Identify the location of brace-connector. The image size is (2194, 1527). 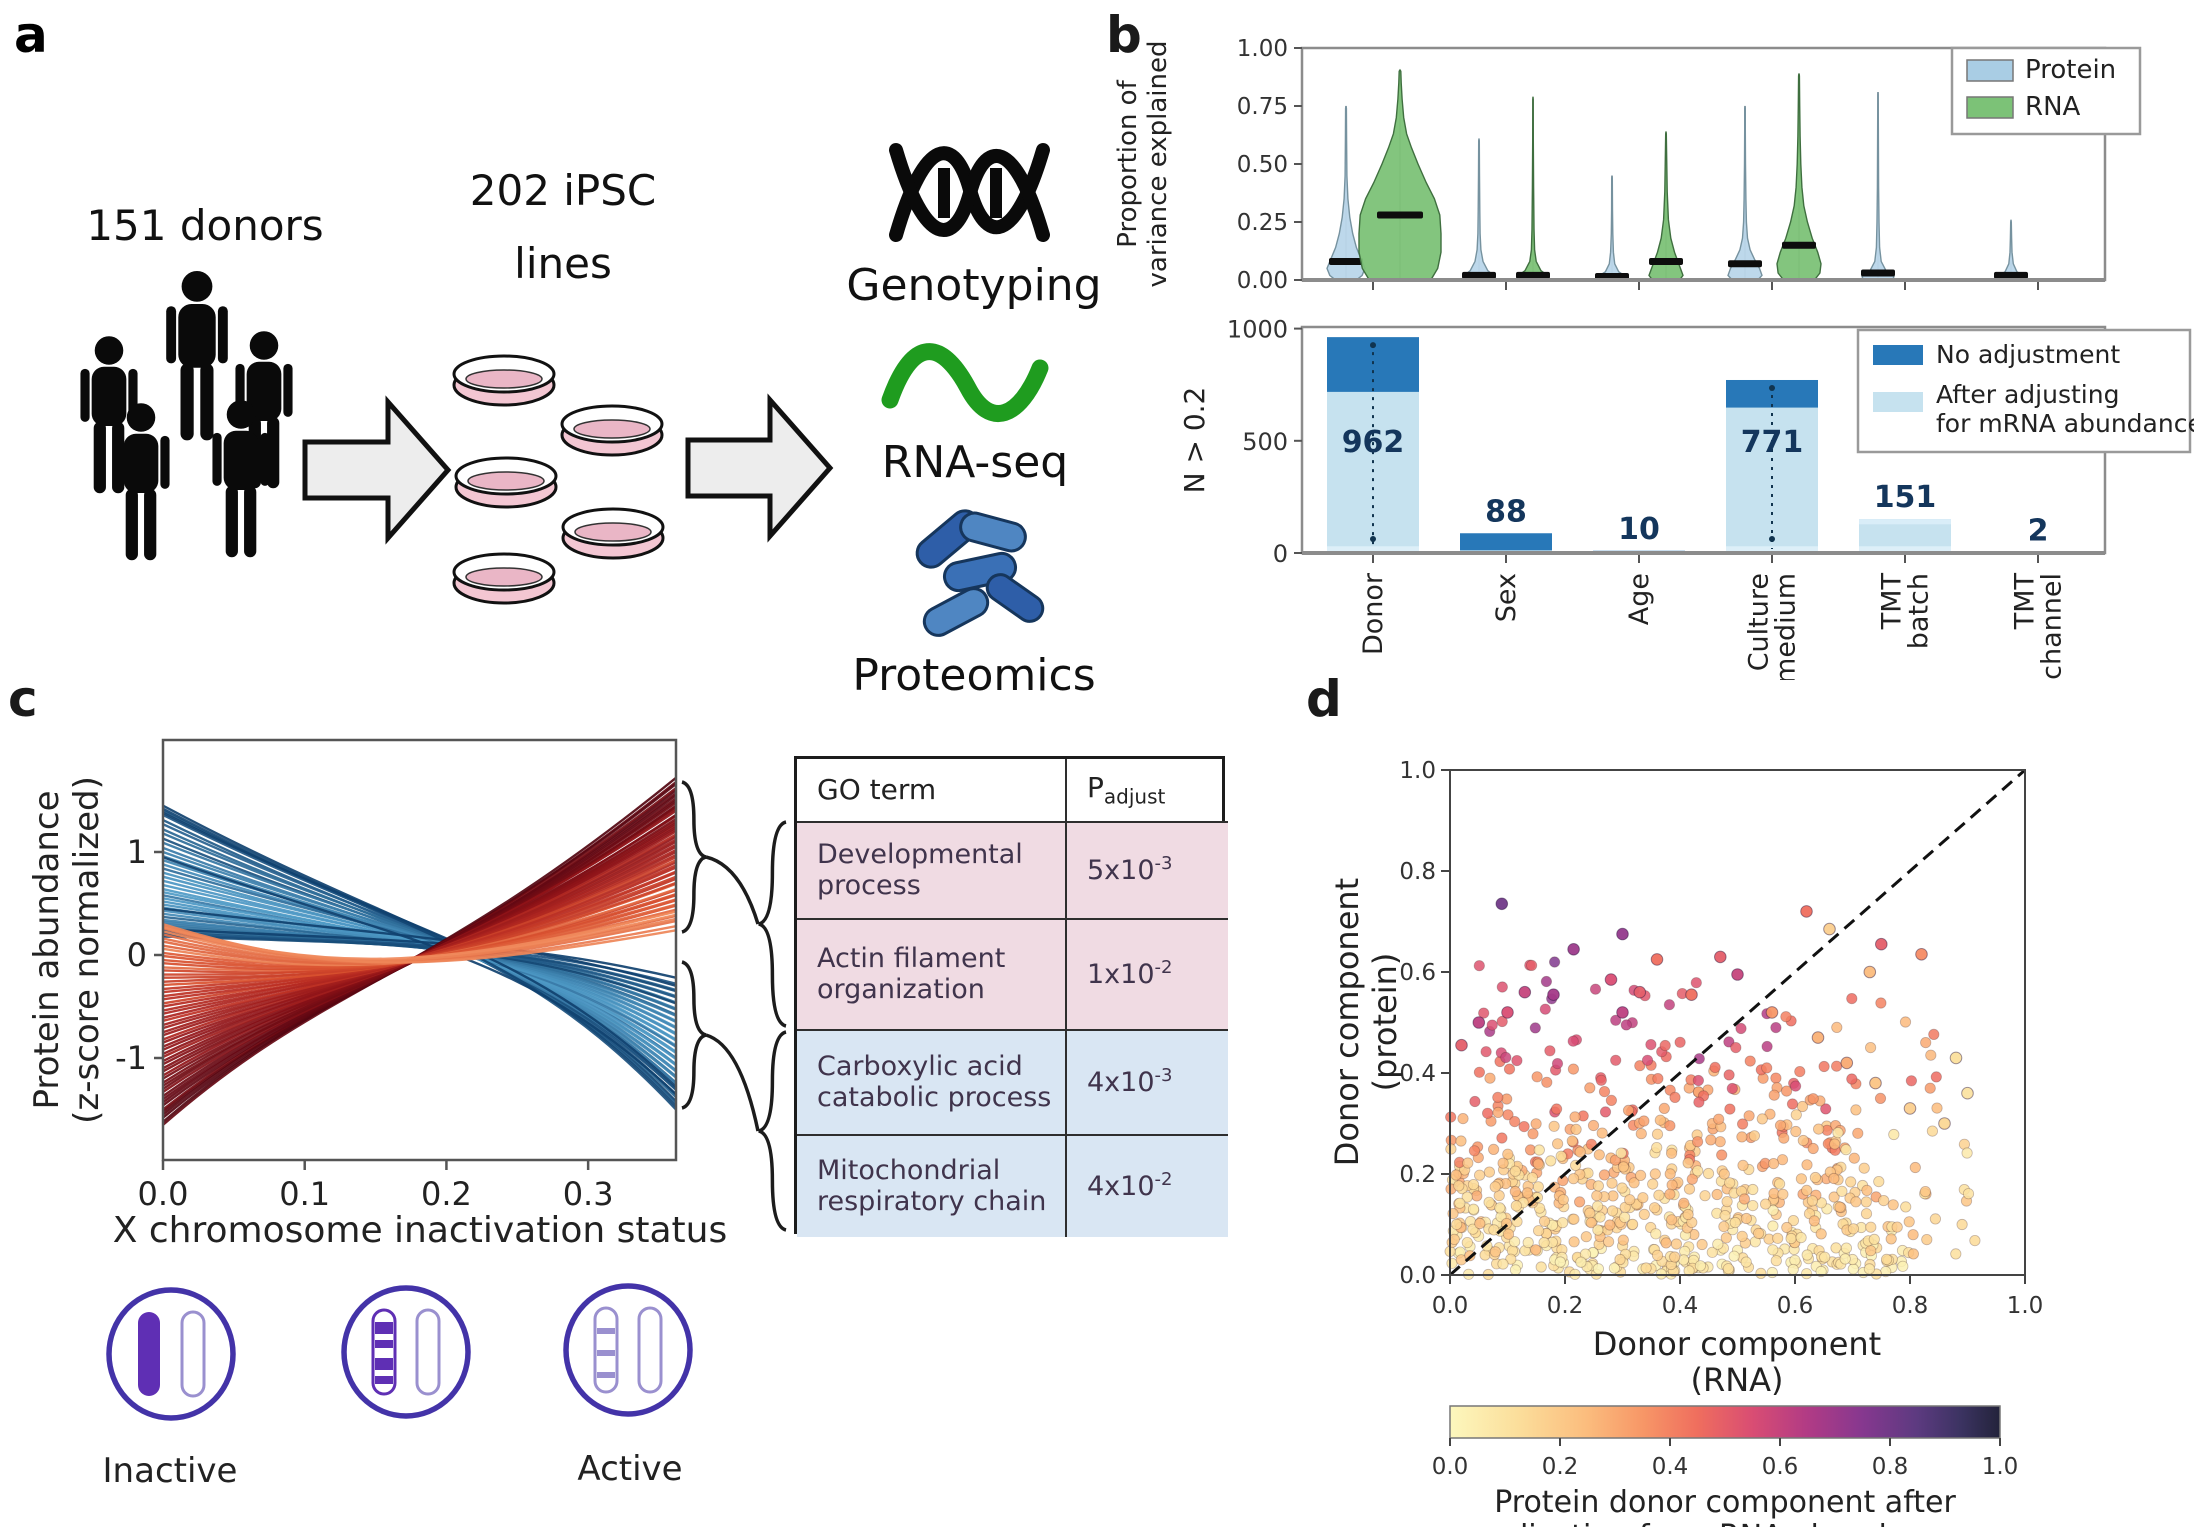
(732, 1082).